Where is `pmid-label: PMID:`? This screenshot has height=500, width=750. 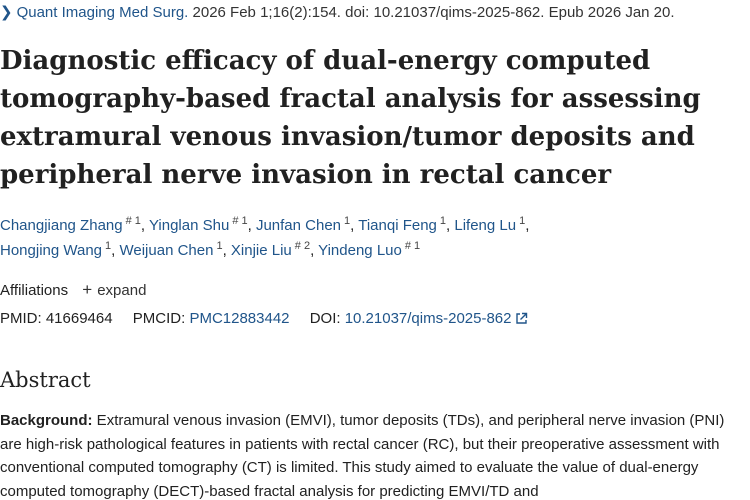 pmid-label: PMID: is located at coordinates (21, 318).